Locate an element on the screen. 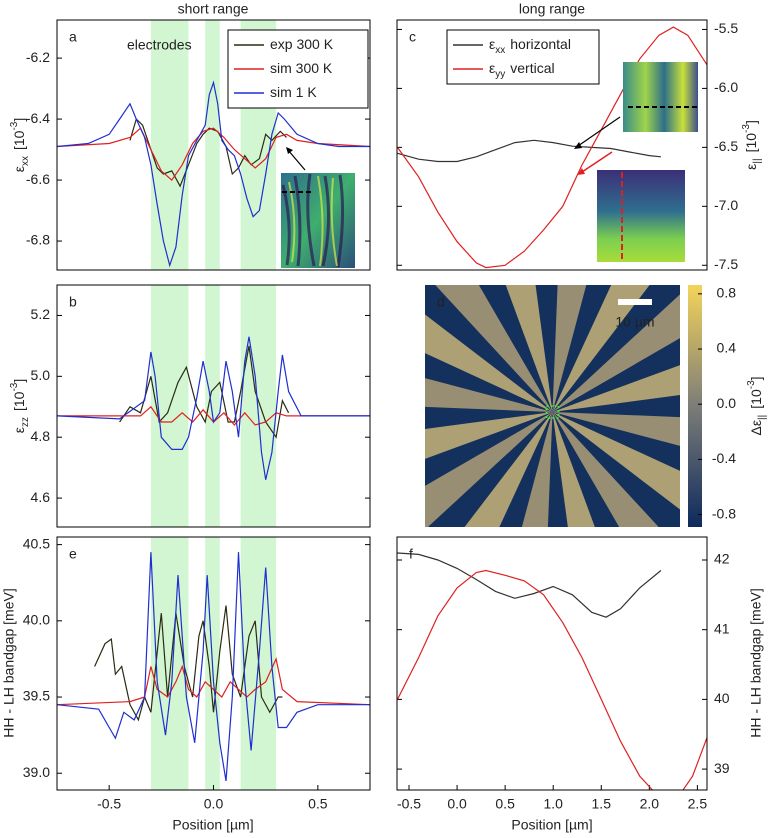 This screenshot has height=838, width=770. legend-label: εyy vertical is located at coordinates (522, 70).